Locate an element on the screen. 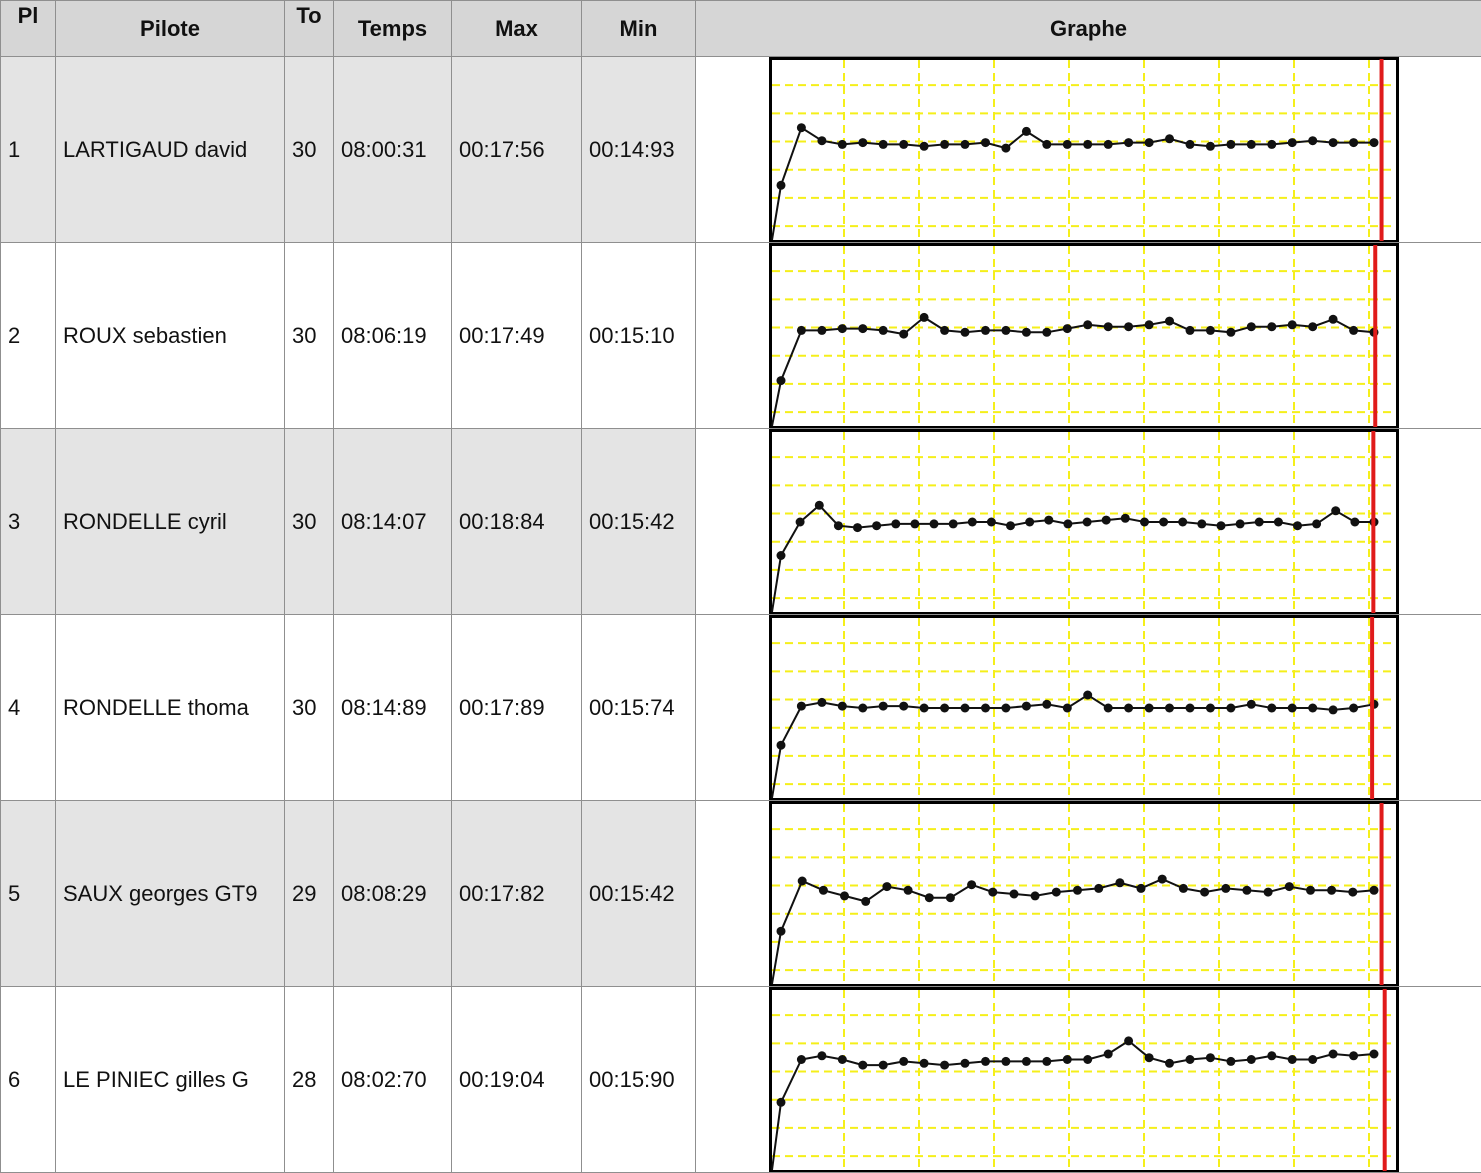 This screenshot has width=1481, height=1173. cell-temps: 08:14:89 is located at coordinates (393, 708).